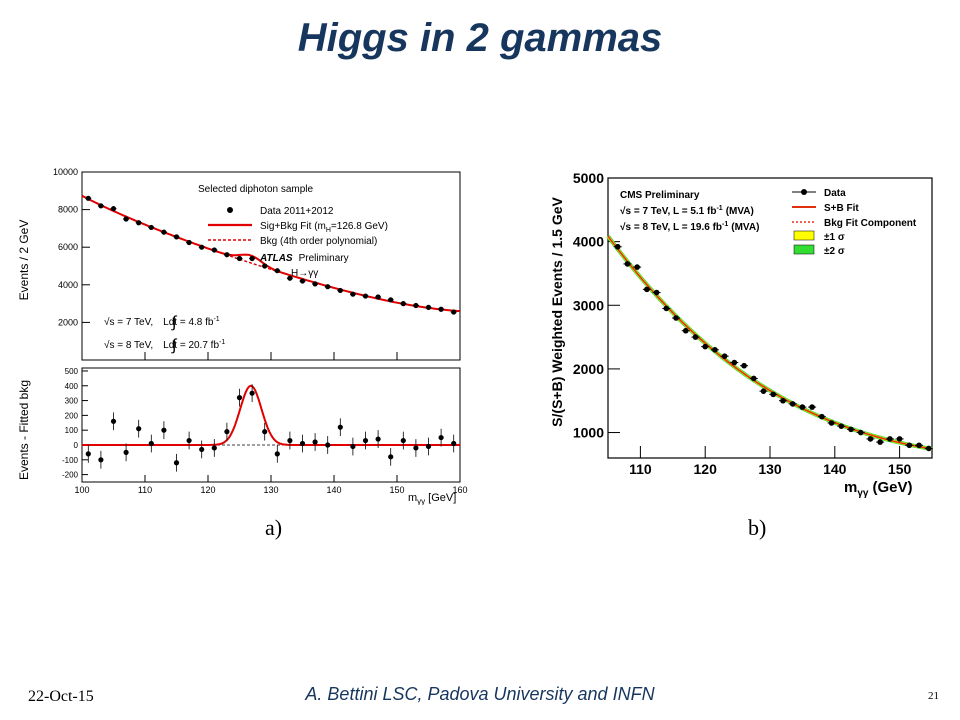 This screenshot has height=720, width=960. I want to click on atlas-legend-data: Data 2011+2012, so click(297, 211).